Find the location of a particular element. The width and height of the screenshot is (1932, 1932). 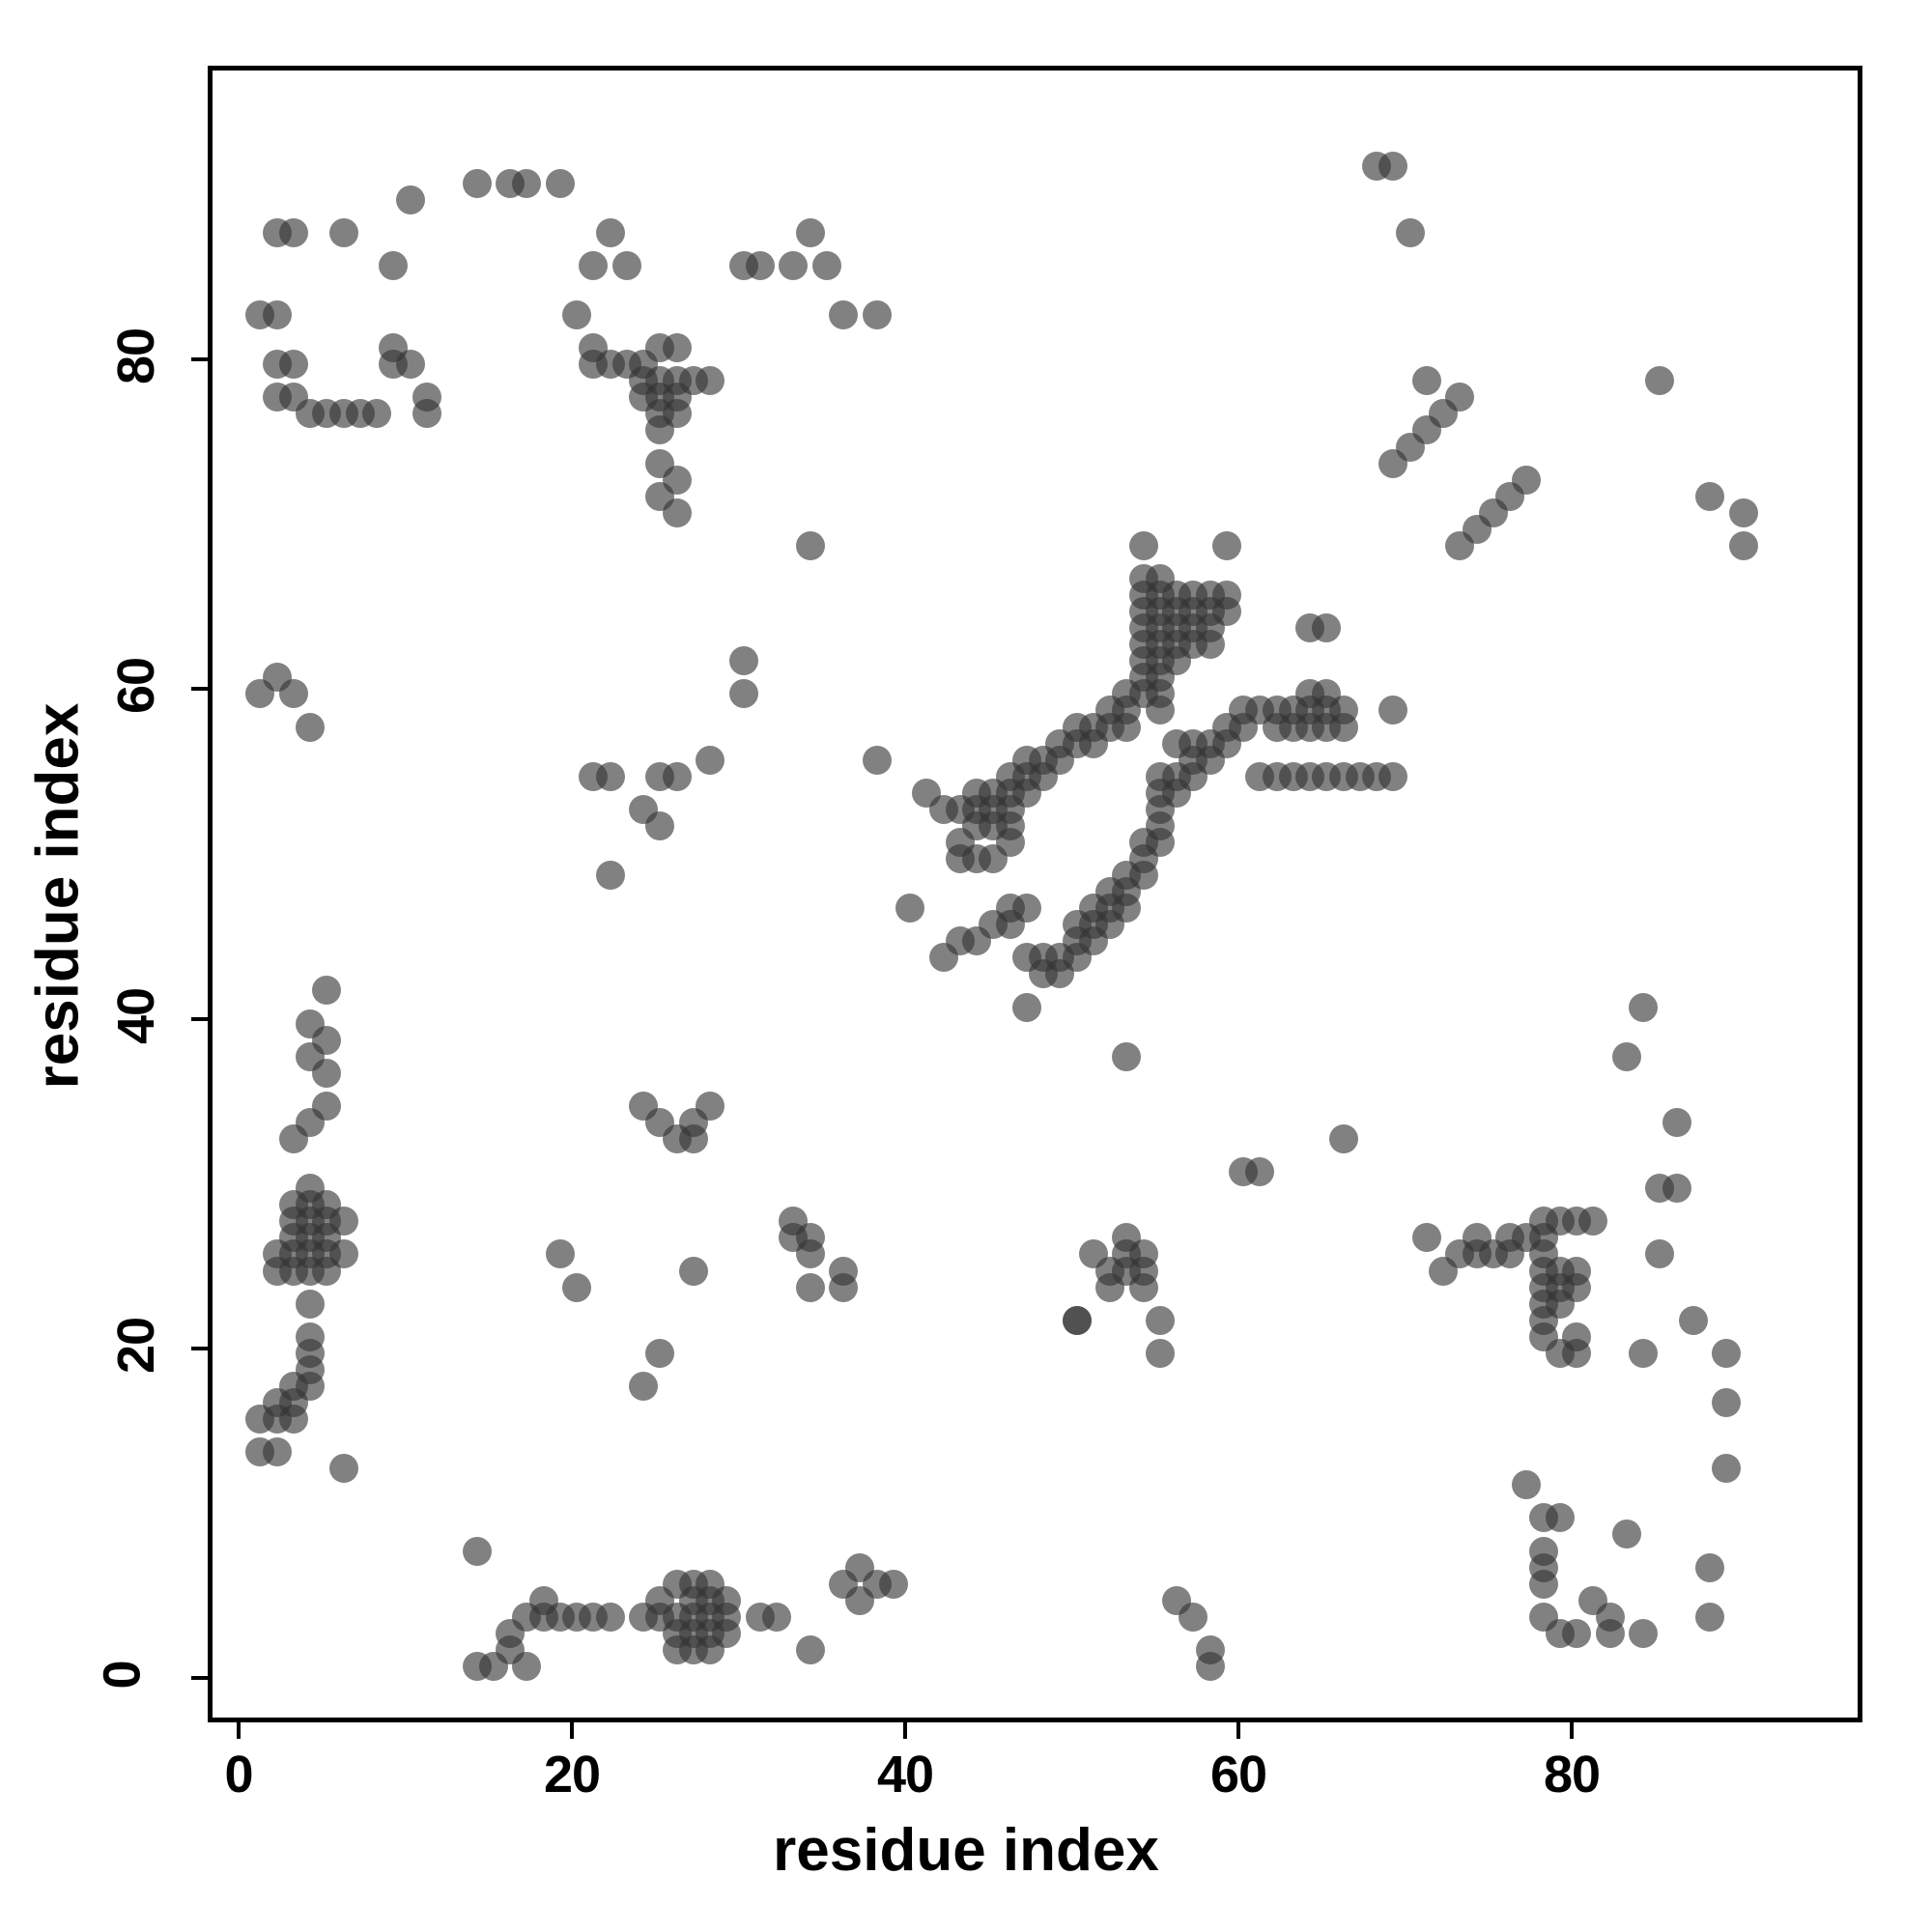

y-tick-label: 0 is located at coordinates (122, 1675).